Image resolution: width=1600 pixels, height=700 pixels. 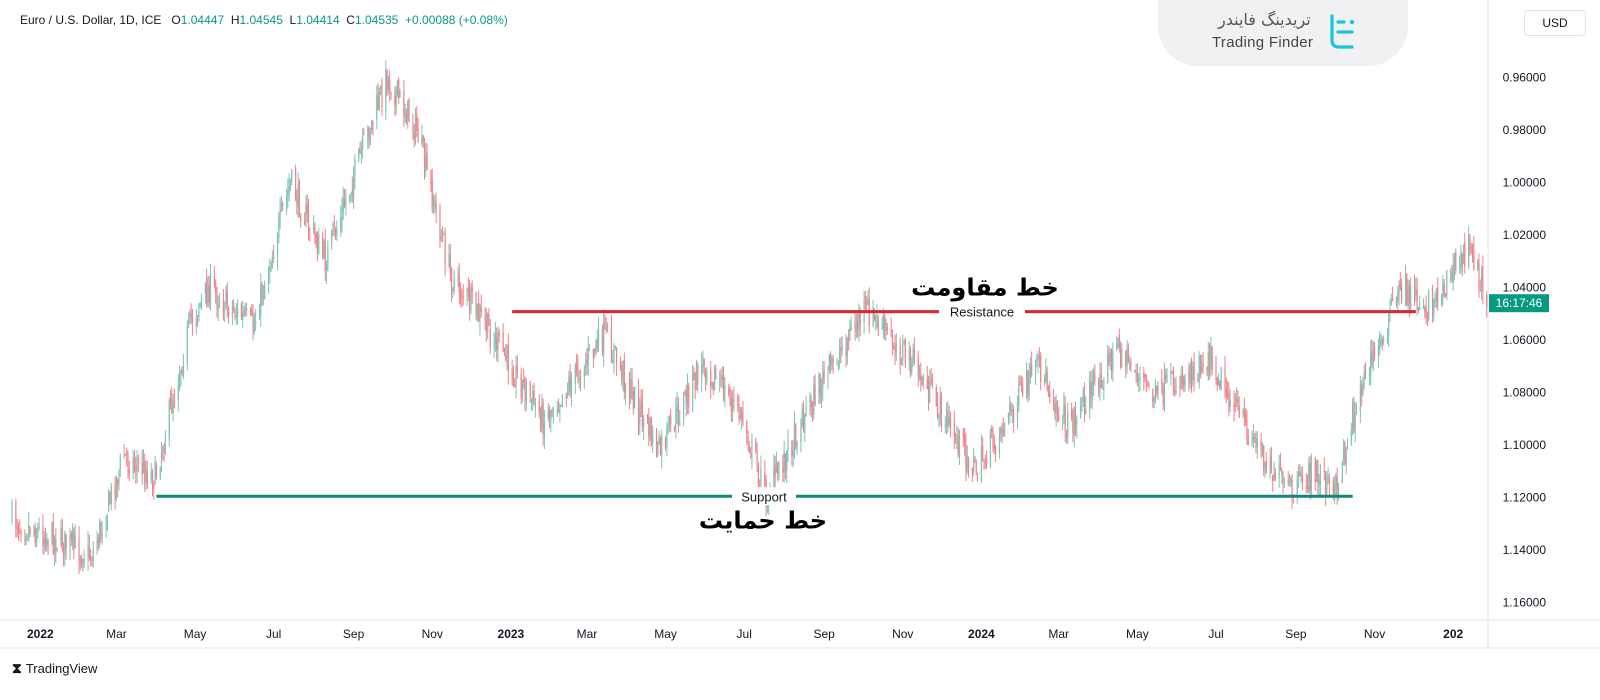 I want to click on currency-button: USD, so click(x=1555, y=23).